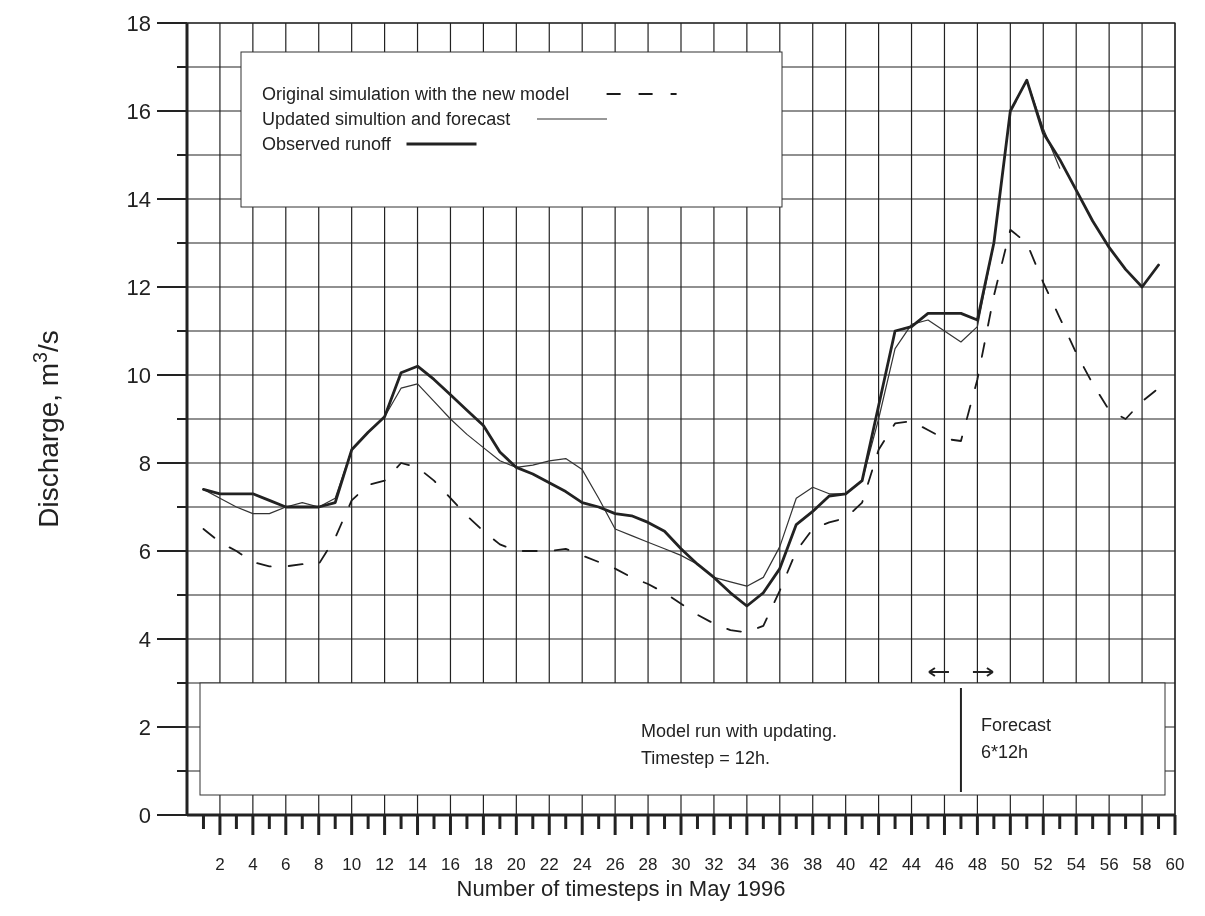  What do you see at coordinates (780, 864) in the screenshot?
I see `x-tick-label: 36` at bounding box center [780, 864].